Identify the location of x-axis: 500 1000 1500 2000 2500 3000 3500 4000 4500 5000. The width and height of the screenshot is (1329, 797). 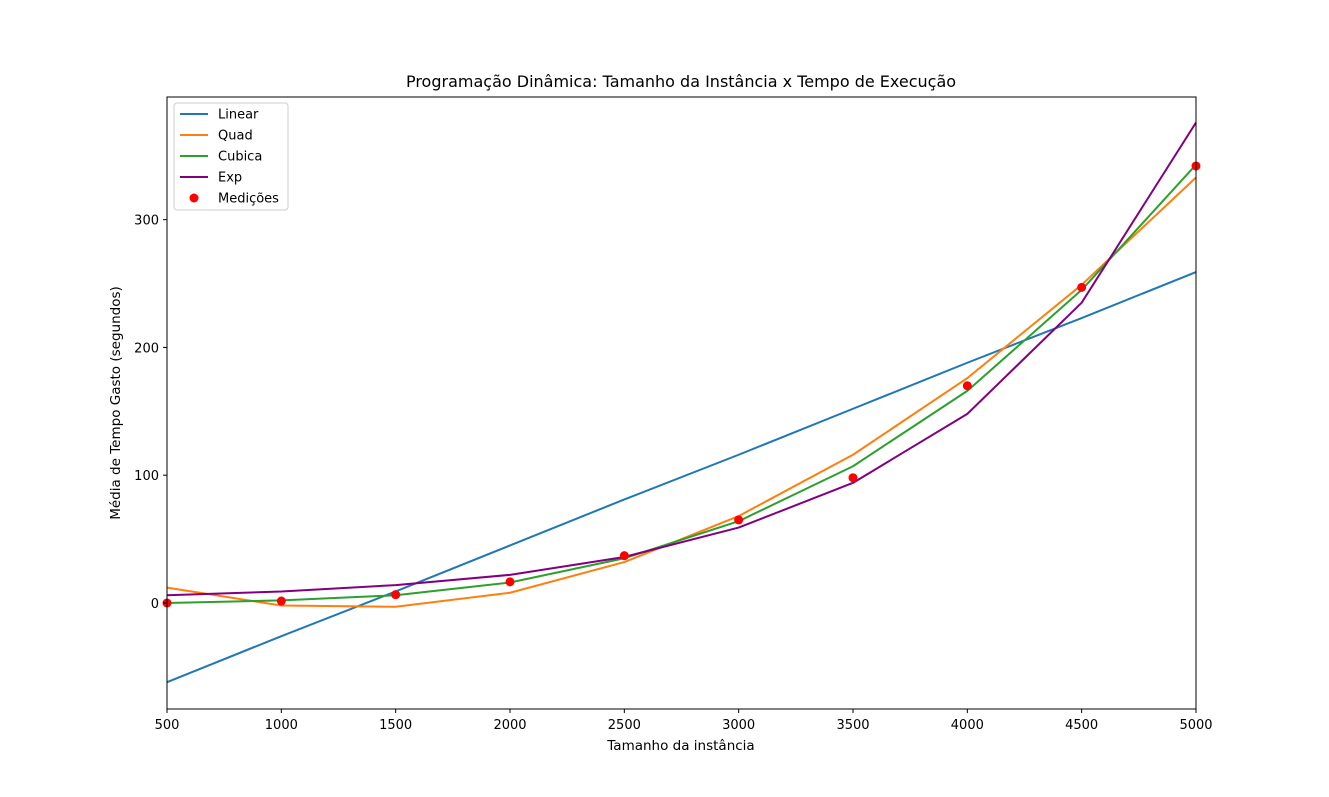
(684, 721).